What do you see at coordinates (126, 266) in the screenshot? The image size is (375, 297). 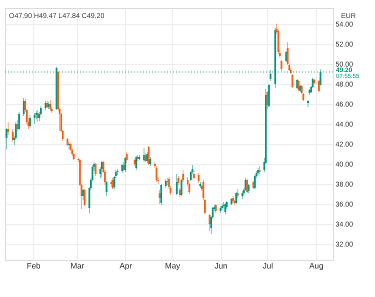 I see `x-tick-label: Apr` at bounding box center [126, 266].